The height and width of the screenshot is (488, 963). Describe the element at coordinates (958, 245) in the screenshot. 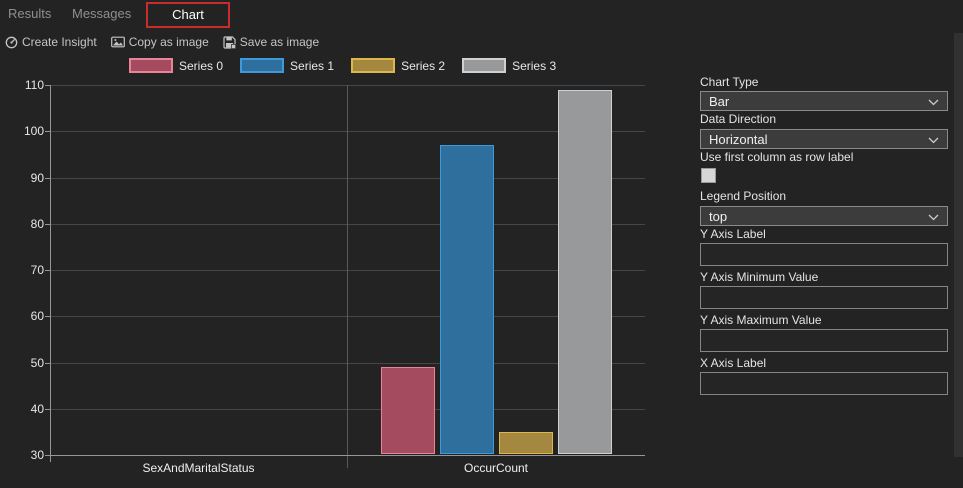

I see `panel-scrollbar` at that location.